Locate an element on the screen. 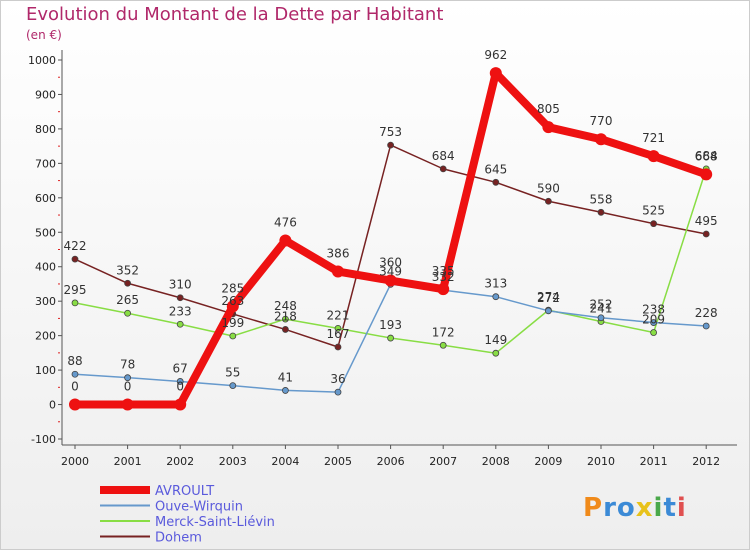 This screenshot has width=750, height=550. data-label: 770 is located at coordinates (601, 121).